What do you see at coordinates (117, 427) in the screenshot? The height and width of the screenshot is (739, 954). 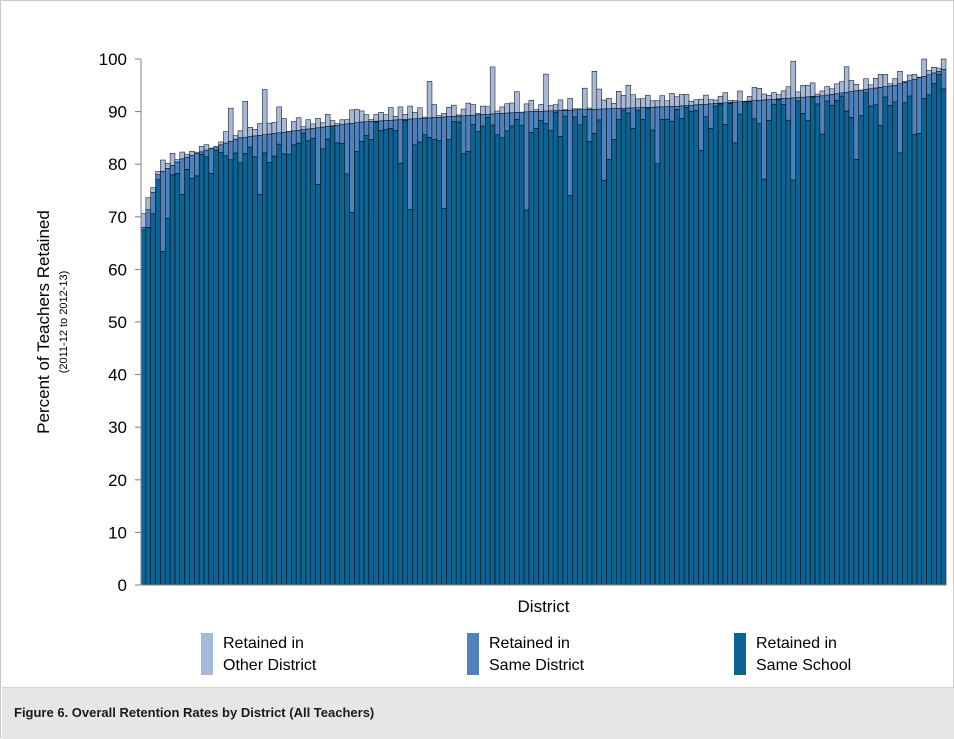 I see `y-tick-label: 30` at bounding box center [117, 427].